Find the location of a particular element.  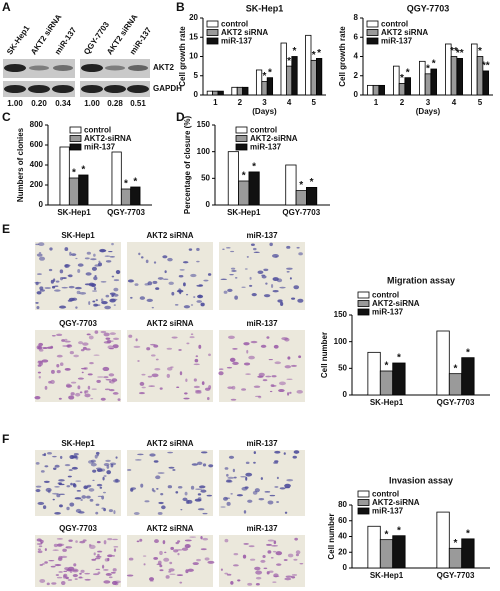

x-tick-label: QGY-7703 is located at coordinates (126, 212).